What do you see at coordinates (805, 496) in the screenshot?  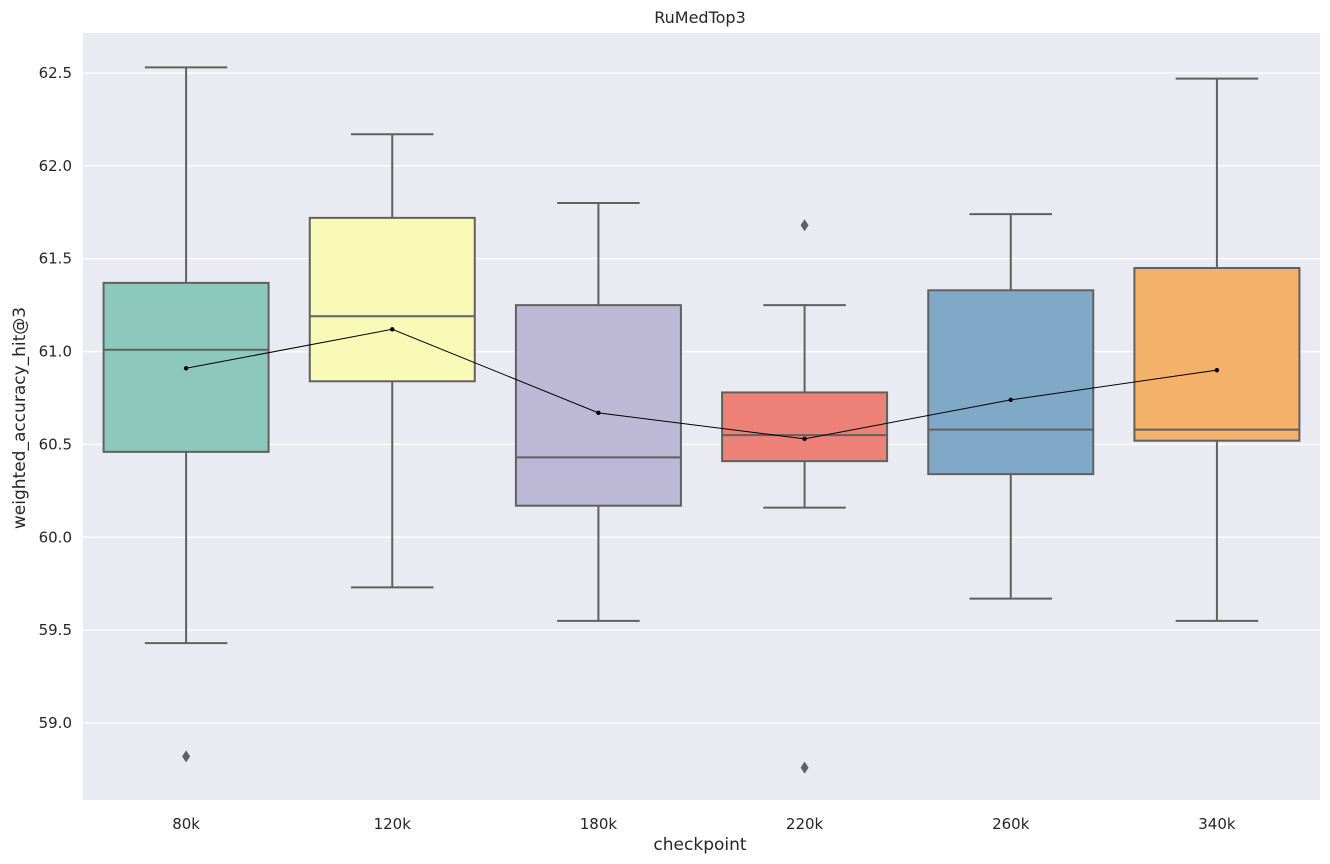 I see `box-220k` at bounding box center [805, 496].